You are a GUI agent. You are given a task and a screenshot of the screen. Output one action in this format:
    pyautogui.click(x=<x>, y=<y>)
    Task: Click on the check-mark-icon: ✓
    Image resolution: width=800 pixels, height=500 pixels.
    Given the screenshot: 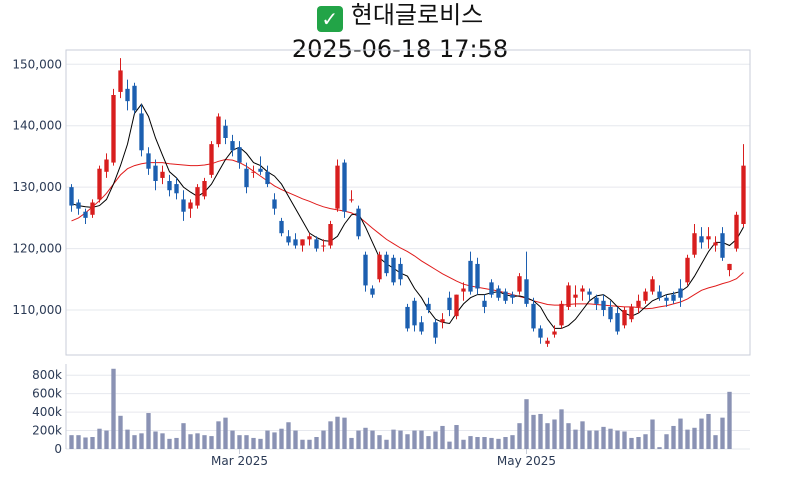 What is the action you would take?
    pyautogui.click(x=329, y=19)
    